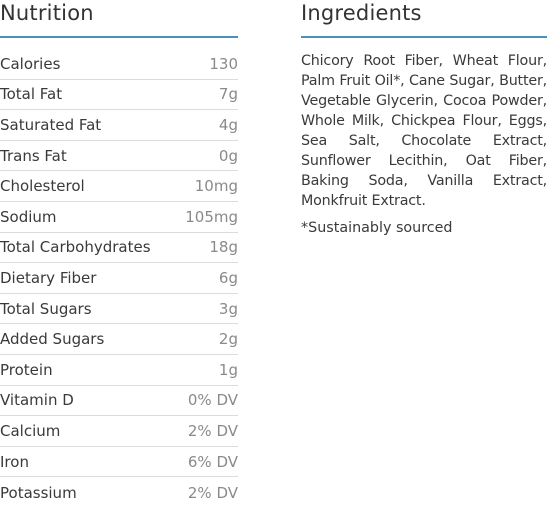 The height and width of the screenshot is (515, 550). I want to click on nutrient-row-total-sugars: Total Sugars 3g, so click(119, 309).